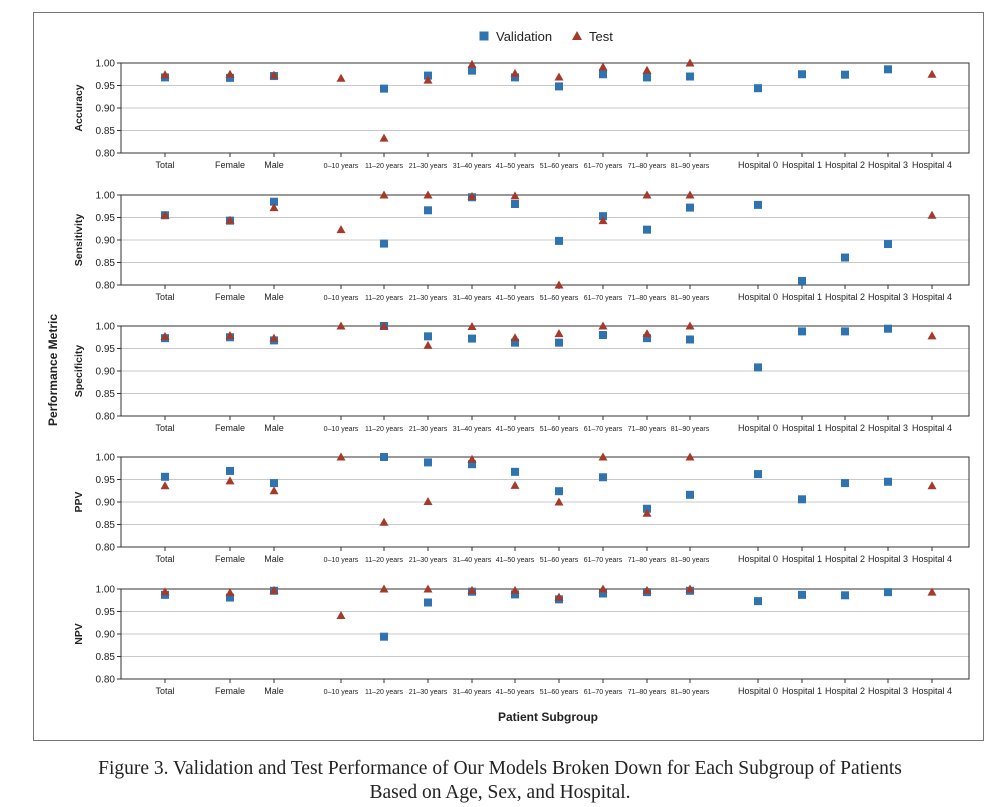 Image resolution: width=1000 pixels, height=807 pixels. I want to click on xtick-label-accuracy-hospital-2: Hospital 2, so click(845, 165).